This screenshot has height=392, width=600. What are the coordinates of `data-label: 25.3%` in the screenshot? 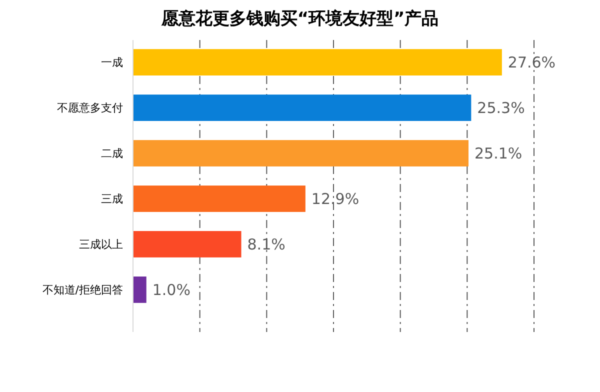 It's located at (501, 108).